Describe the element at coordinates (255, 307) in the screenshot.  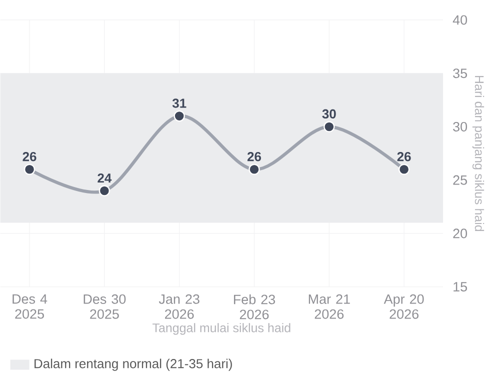
I see `x-tick-label: Feb 23 2026` at that location.